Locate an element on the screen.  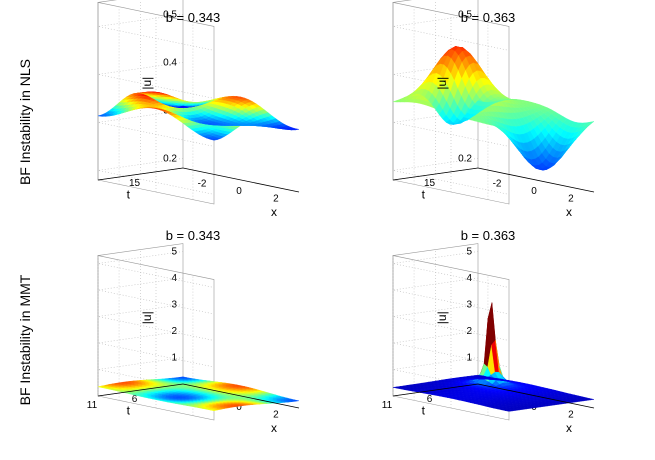
row-label-mmt: BF Instability in MMT is located at coordinates (25, 339).